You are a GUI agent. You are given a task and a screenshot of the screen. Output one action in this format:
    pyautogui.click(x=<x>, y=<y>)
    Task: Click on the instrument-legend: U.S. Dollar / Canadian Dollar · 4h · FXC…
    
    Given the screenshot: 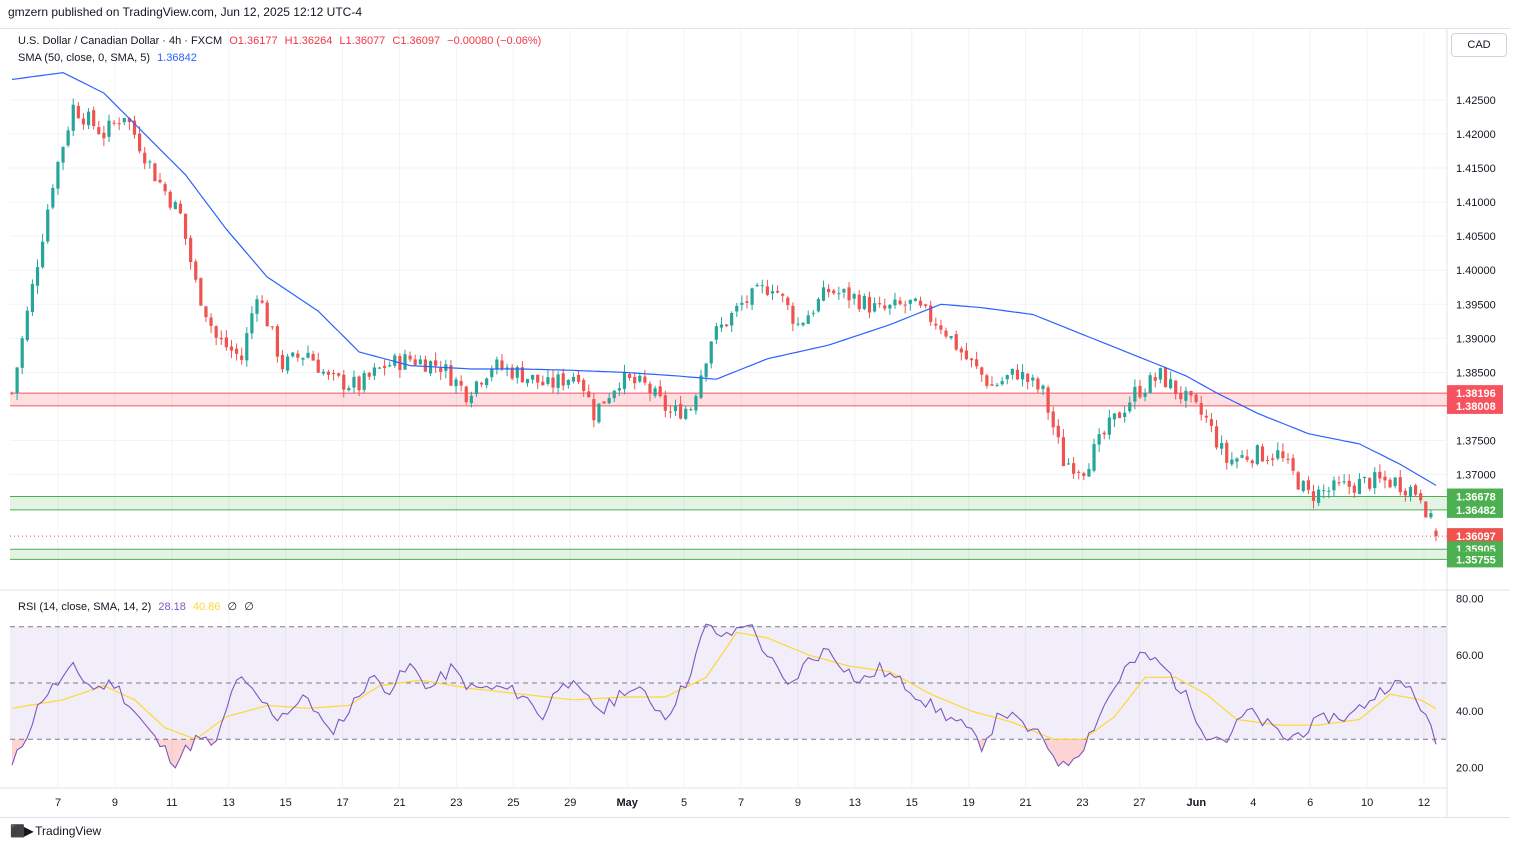 What is the action you would take?
    pyautogui.click(x=281, y=41)
    